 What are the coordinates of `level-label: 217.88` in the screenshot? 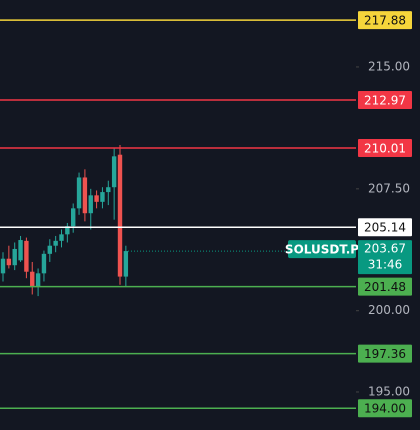 It's located at (385, 21).